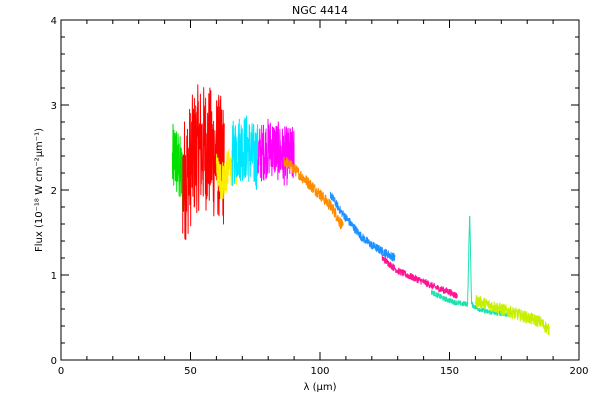 This screenshot has width=600, height=400. I want to click on x-tick-label: 0, so click(61, 371).